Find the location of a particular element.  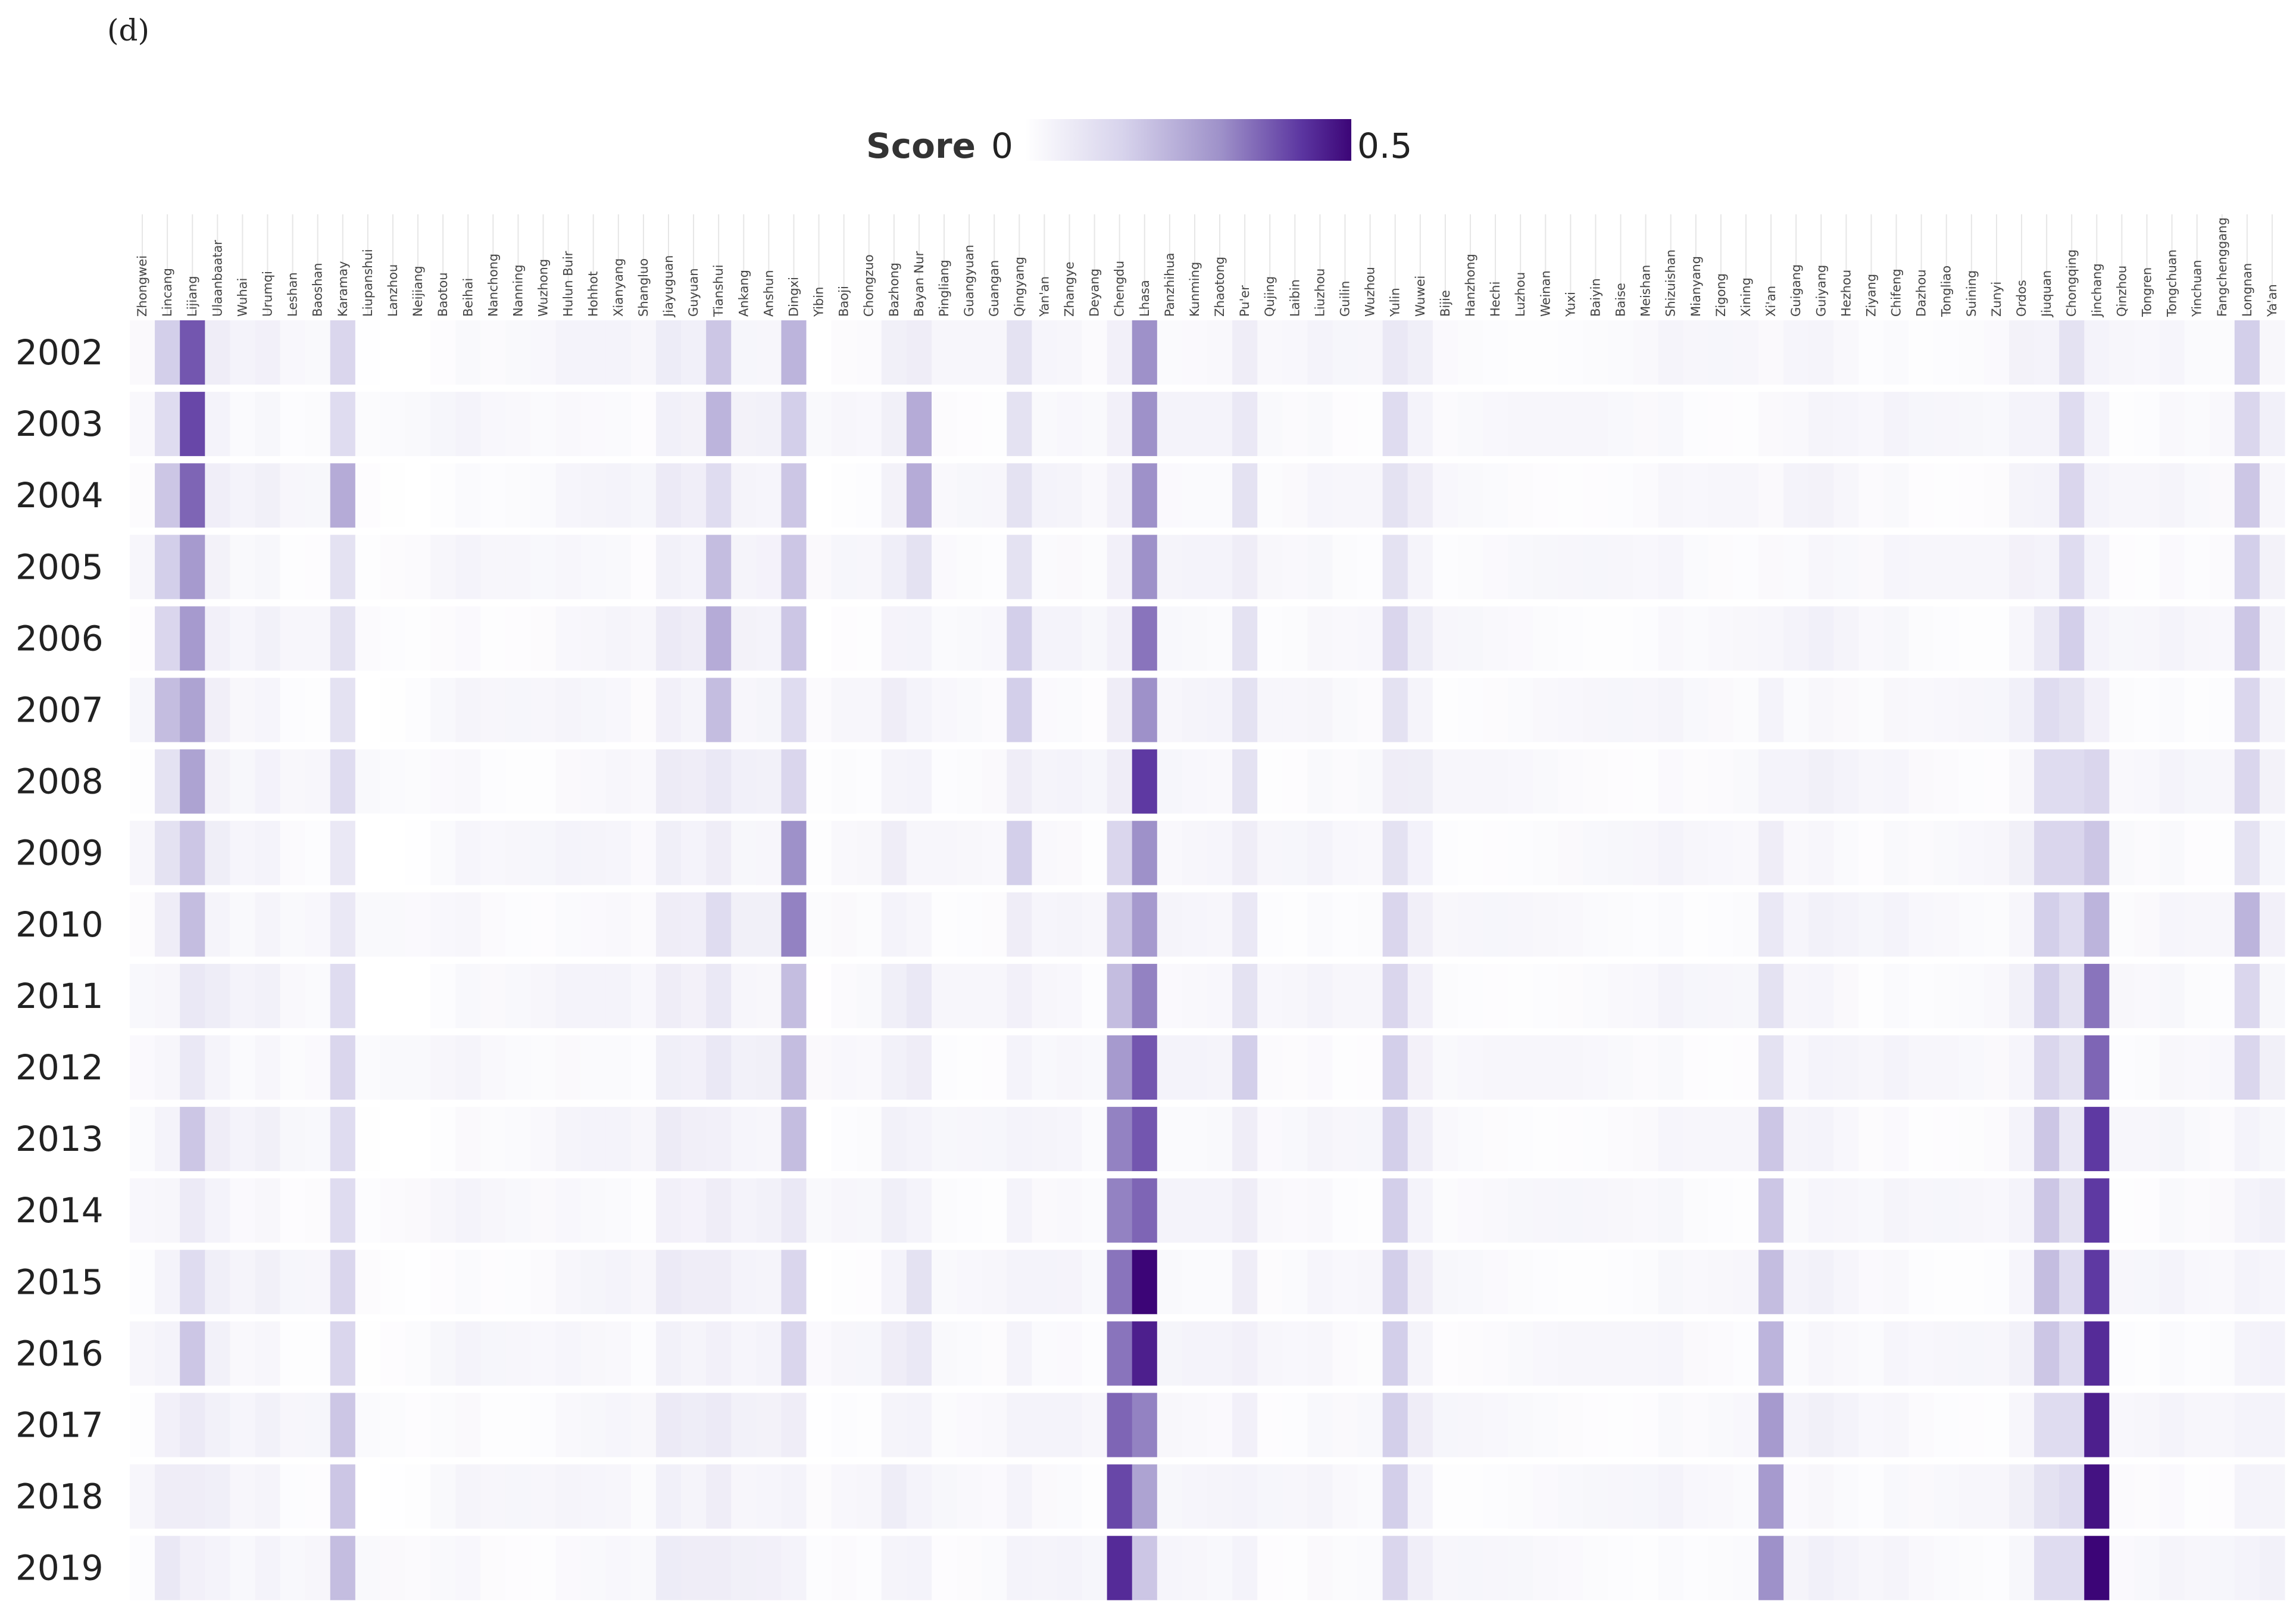

city-label: Ziyang is located at coordinates (1871, 295).